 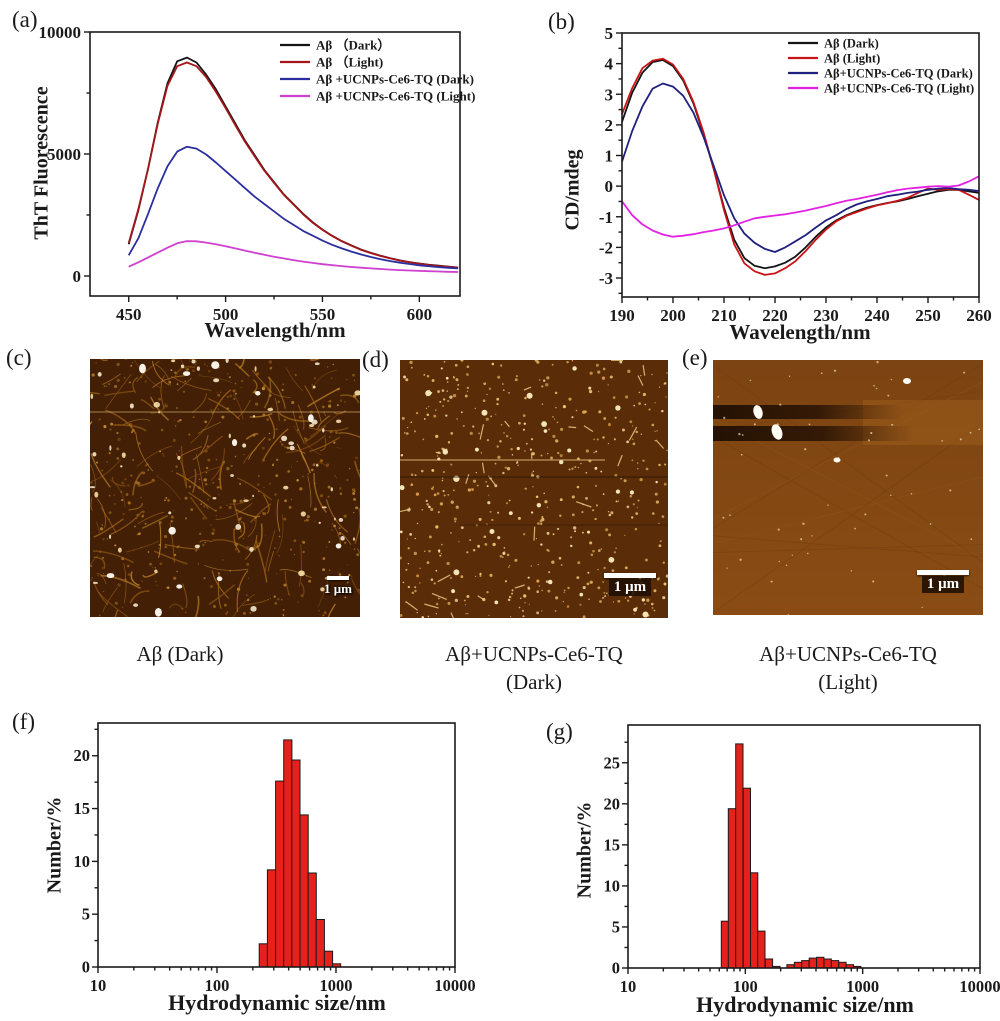 What do you see at coordinates (606, 217) in the screenshot?
I see `tick-label: -1` at bounding box center [606, 217].